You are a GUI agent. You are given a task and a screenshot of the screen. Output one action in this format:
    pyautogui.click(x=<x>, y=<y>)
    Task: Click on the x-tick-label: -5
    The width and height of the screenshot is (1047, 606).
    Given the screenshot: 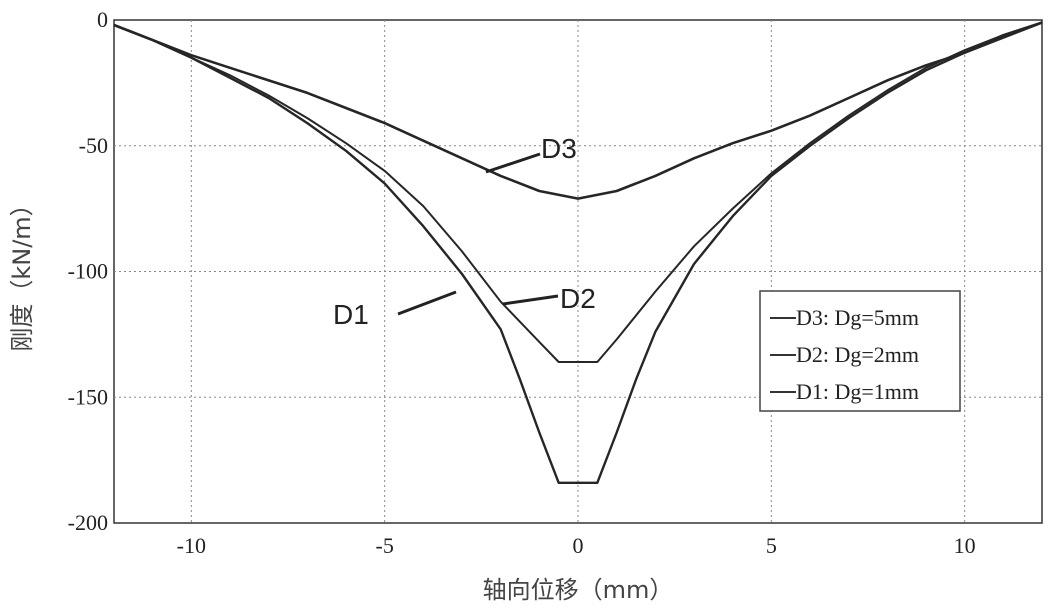 What is the action you would take?
    pyautogui.click(x=385, y=545)
    